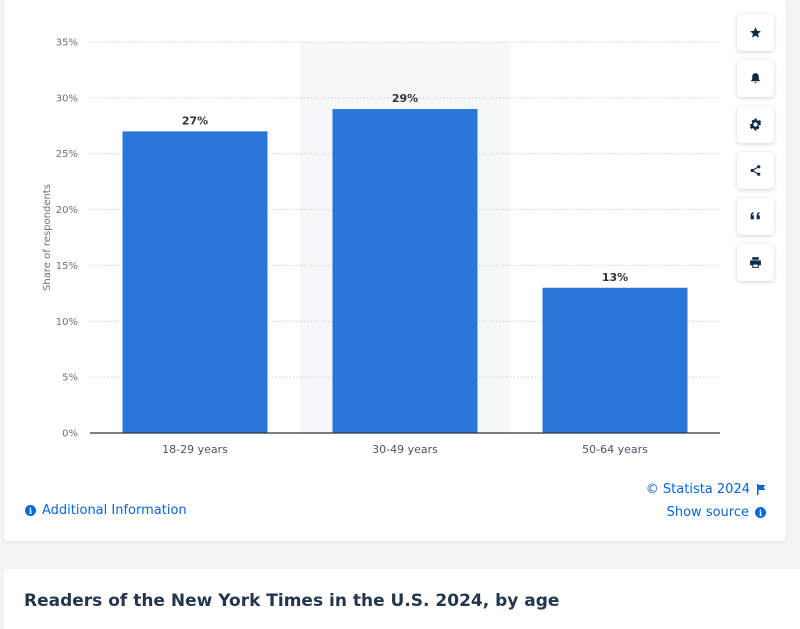 The image size is (800, 629). I want to click on x-tick-label: 30-49 years, so click(405, 449).